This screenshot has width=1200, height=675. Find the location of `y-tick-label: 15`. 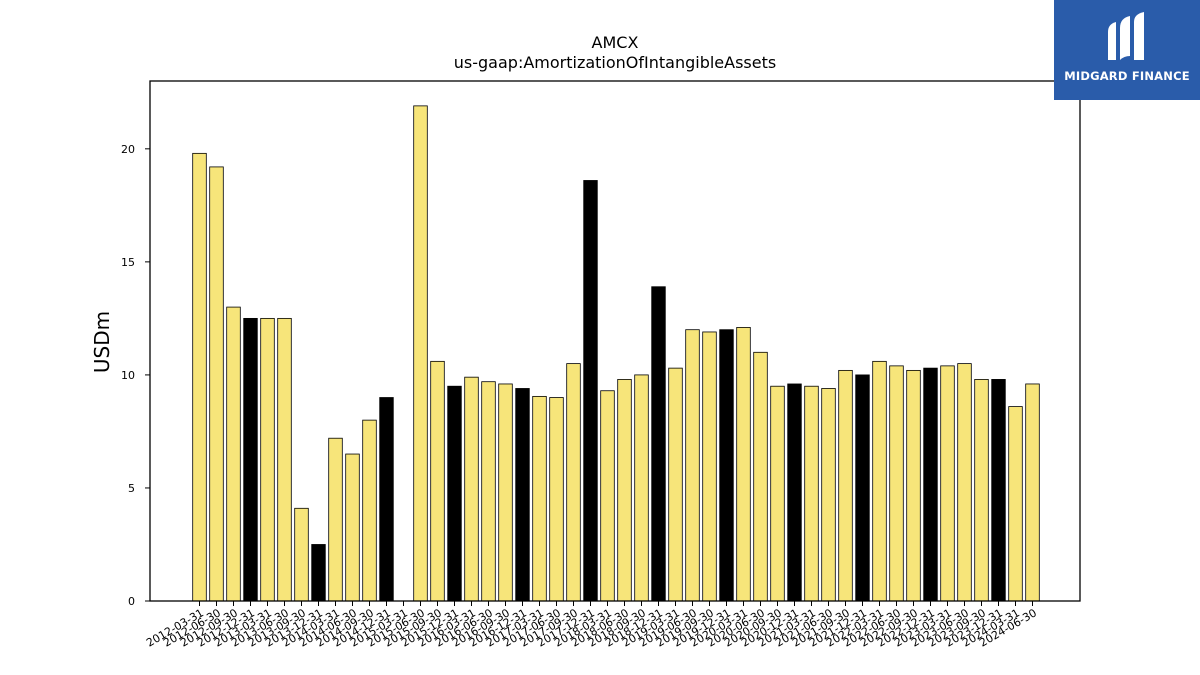

y-tick-label: 15 is located at coordinates (128, 262).